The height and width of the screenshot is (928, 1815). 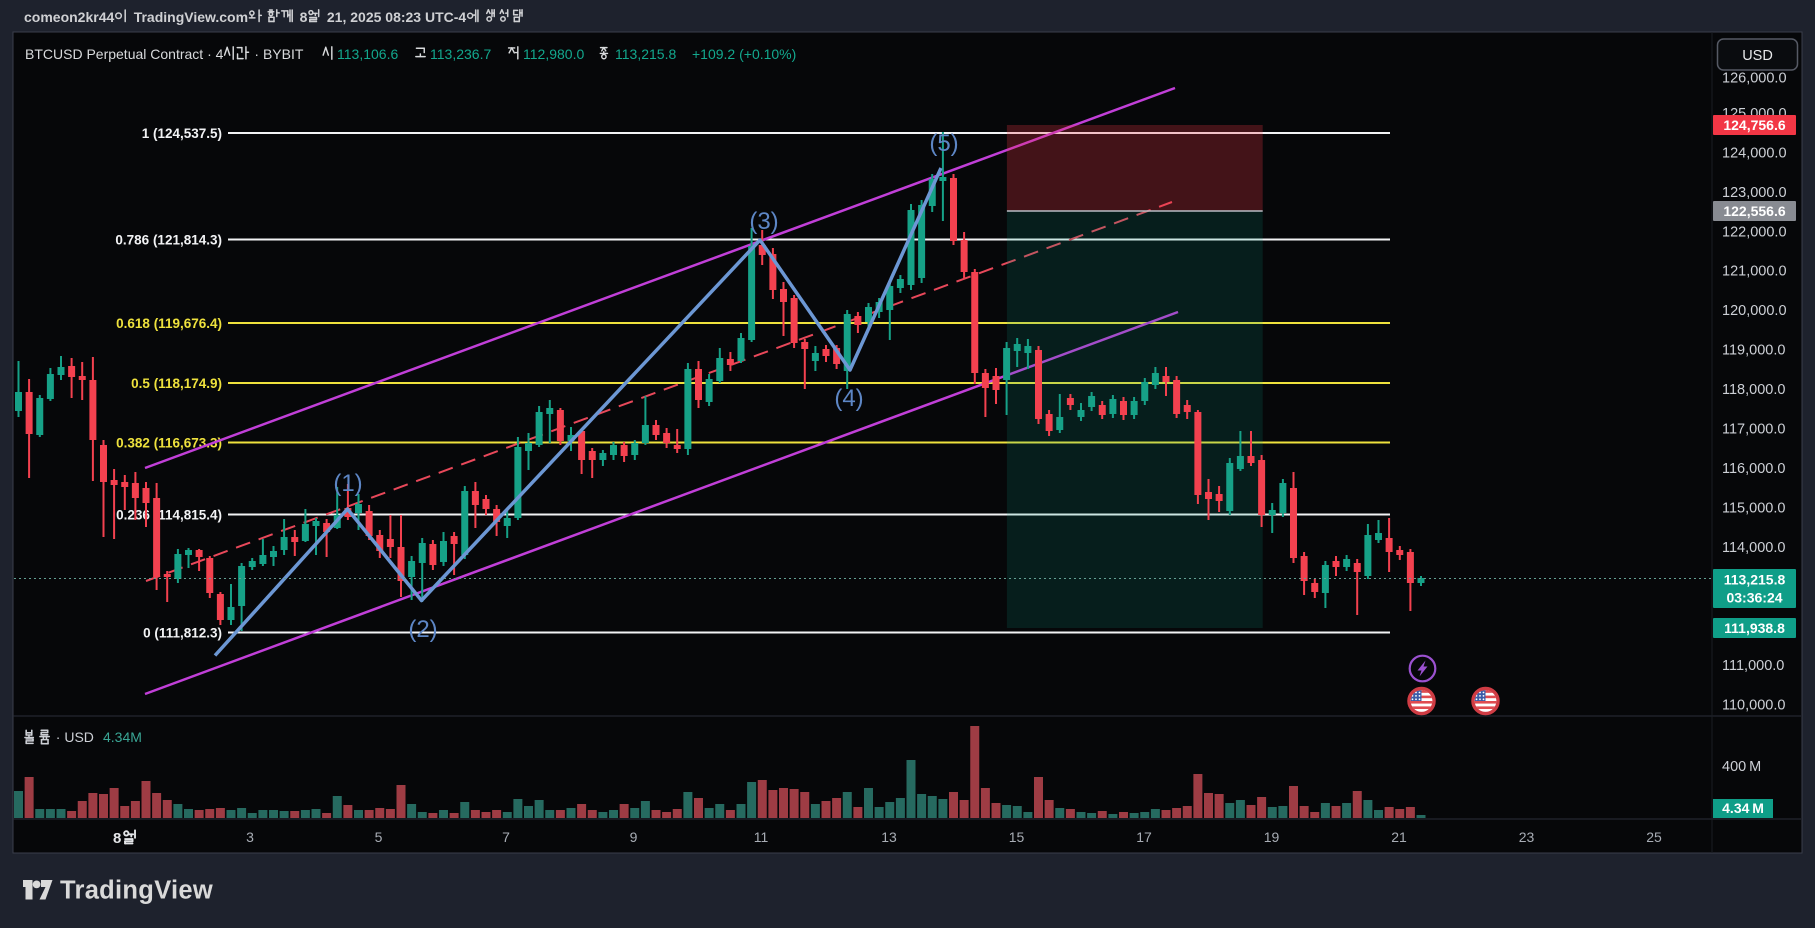 What do you see at coordinates (1654, 837) in the screenshot?
I see `svg-text: 25` at bounding box center [1654, 837].